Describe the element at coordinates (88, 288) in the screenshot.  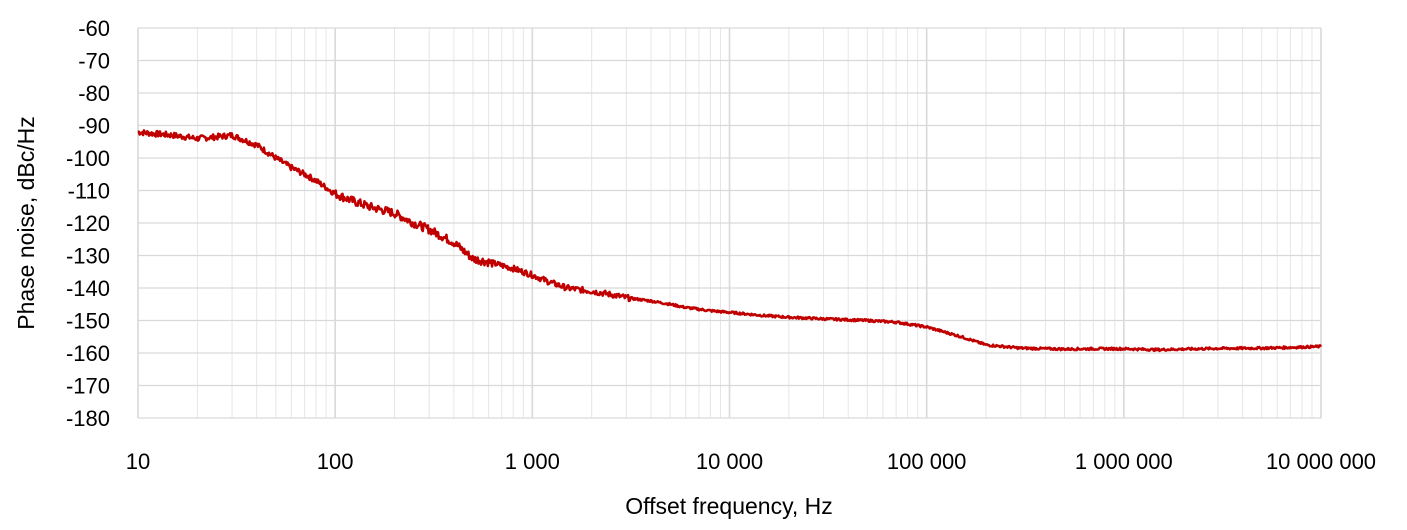
I see `y-tick-label: -140` at that location.